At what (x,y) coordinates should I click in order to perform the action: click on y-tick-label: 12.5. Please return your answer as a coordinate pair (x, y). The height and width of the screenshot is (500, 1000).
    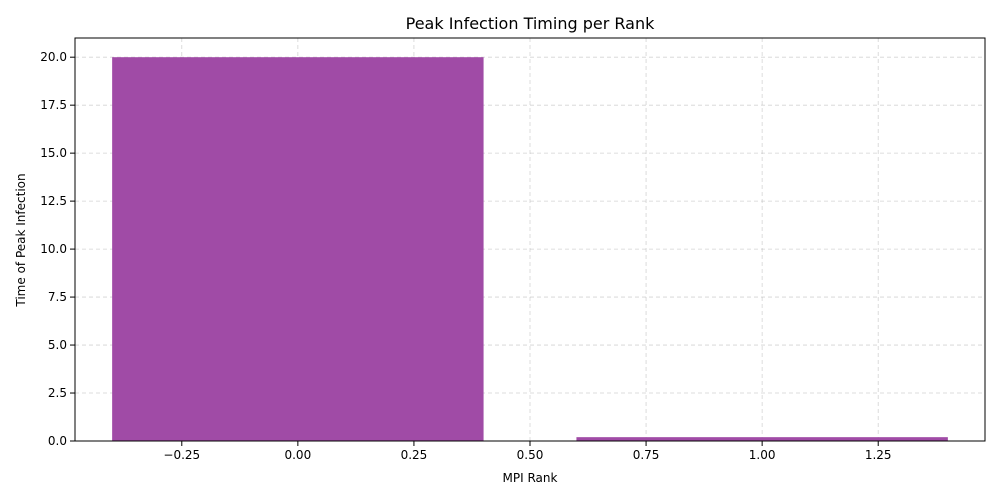
    Looking at the image, I should click on (53, 201).